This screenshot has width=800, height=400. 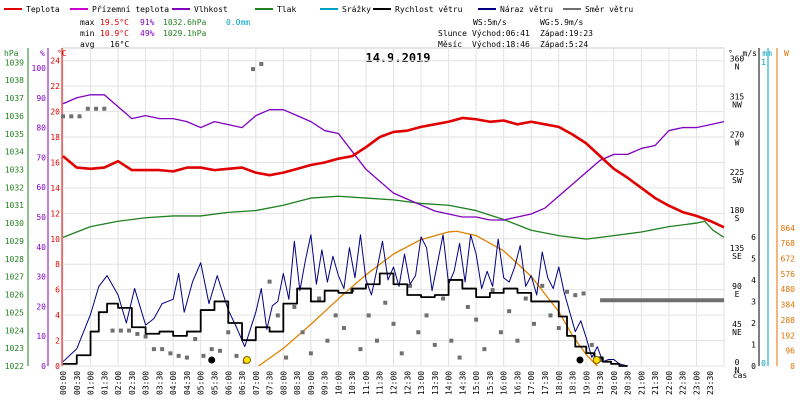 What do you see at coordinates (55, 188) in the screenshot?
I see `tick-label-temp: 14` at bounding box center [55, 188].